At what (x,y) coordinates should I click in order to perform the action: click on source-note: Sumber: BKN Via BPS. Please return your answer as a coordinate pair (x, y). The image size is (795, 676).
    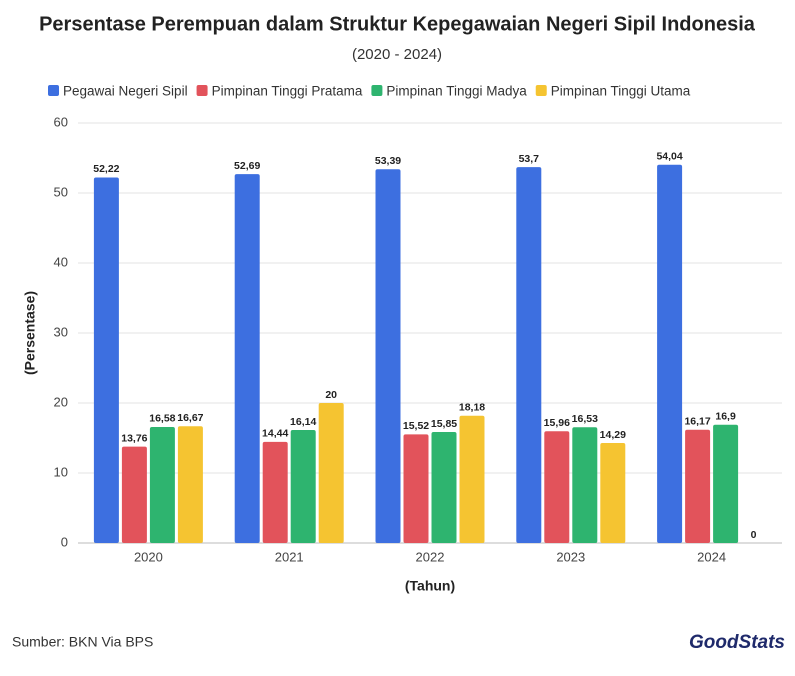
    Looking at the image, I should click on (82, 642).